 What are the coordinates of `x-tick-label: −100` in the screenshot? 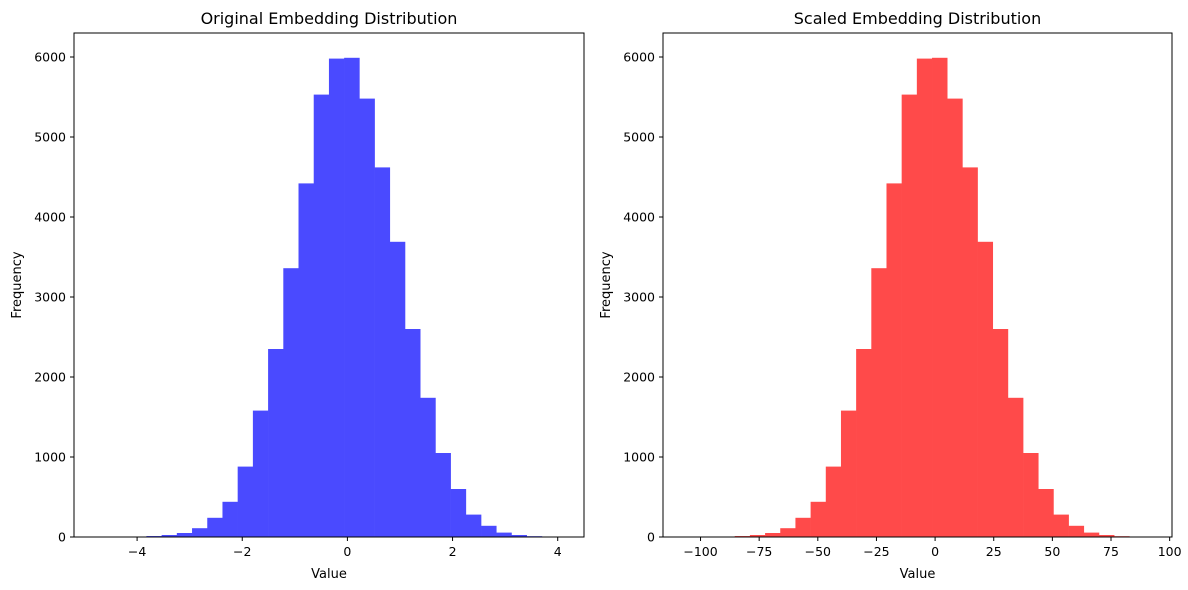 It's located at (700, 551).